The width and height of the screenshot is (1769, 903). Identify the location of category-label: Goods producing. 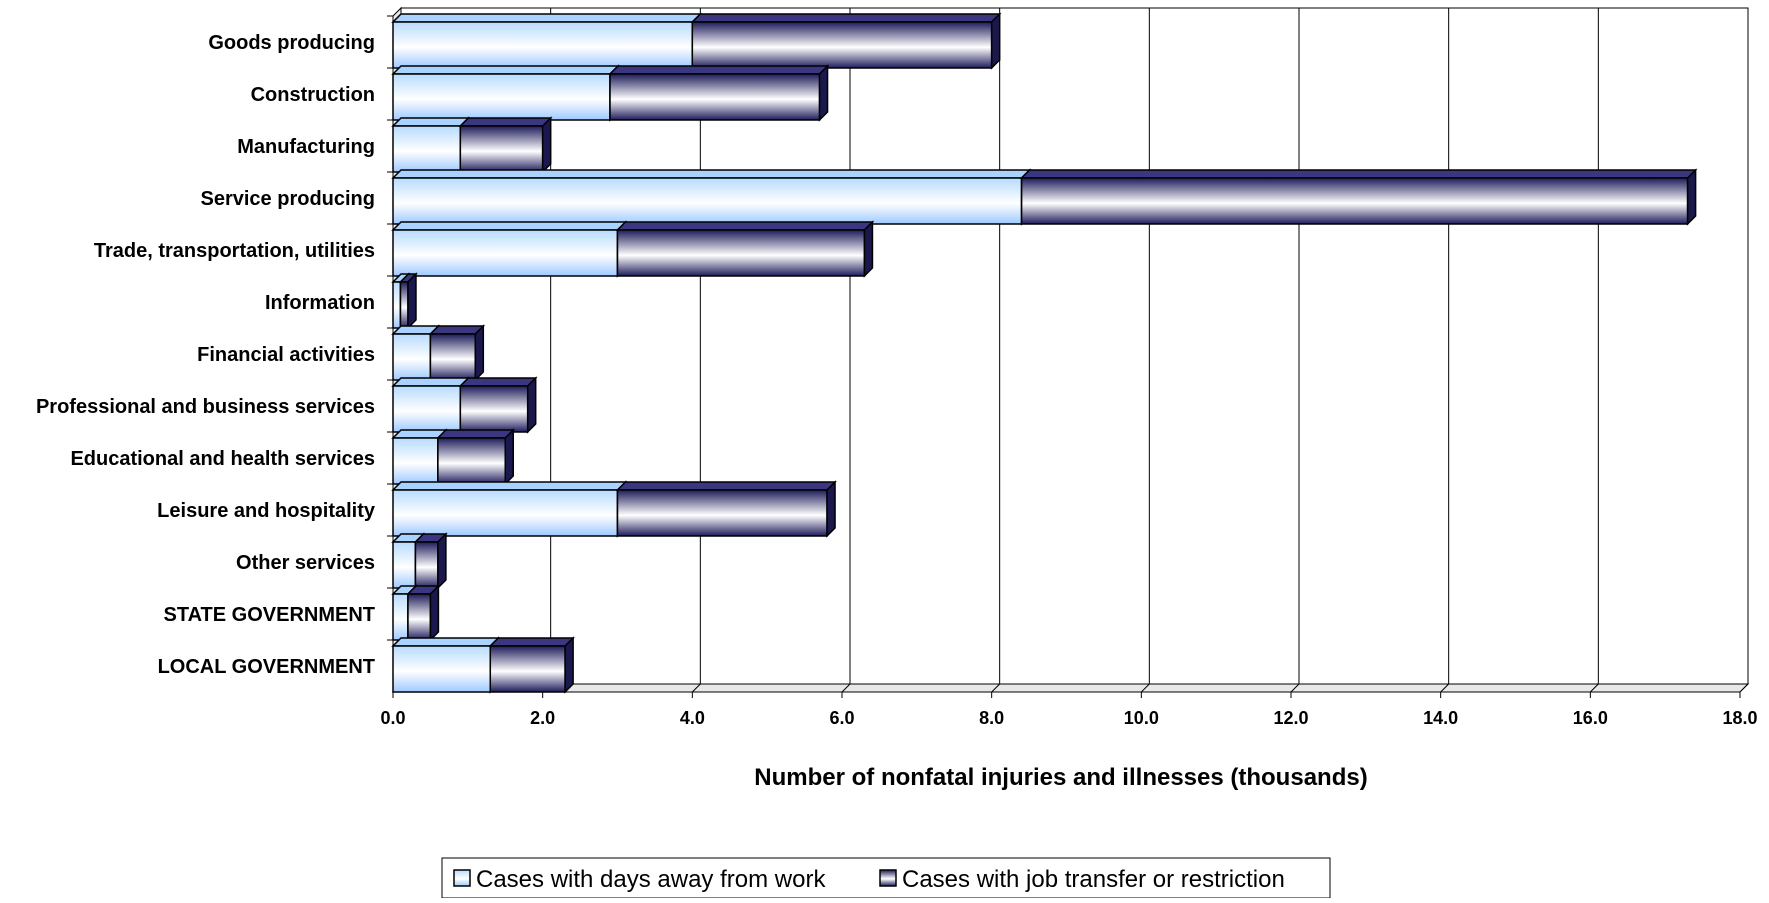
(291, 43).